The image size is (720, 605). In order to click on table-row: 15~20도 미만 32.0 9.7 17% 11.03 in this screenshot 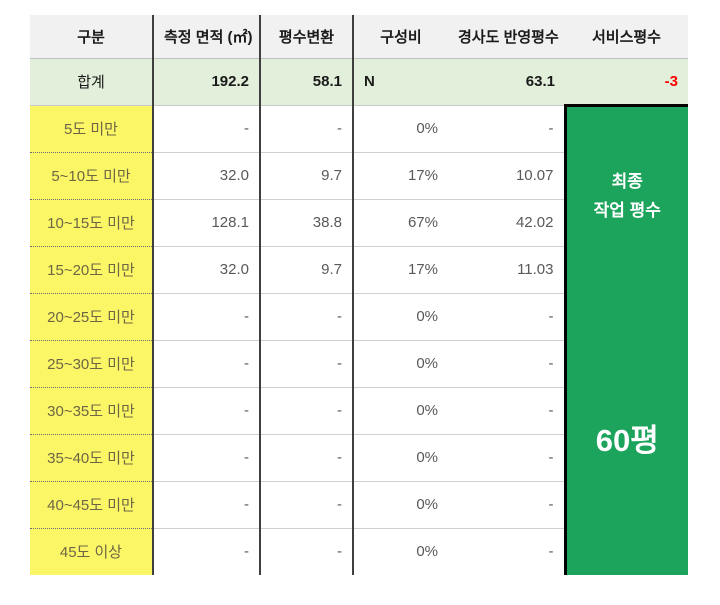, I will do `click(359, 270)`.